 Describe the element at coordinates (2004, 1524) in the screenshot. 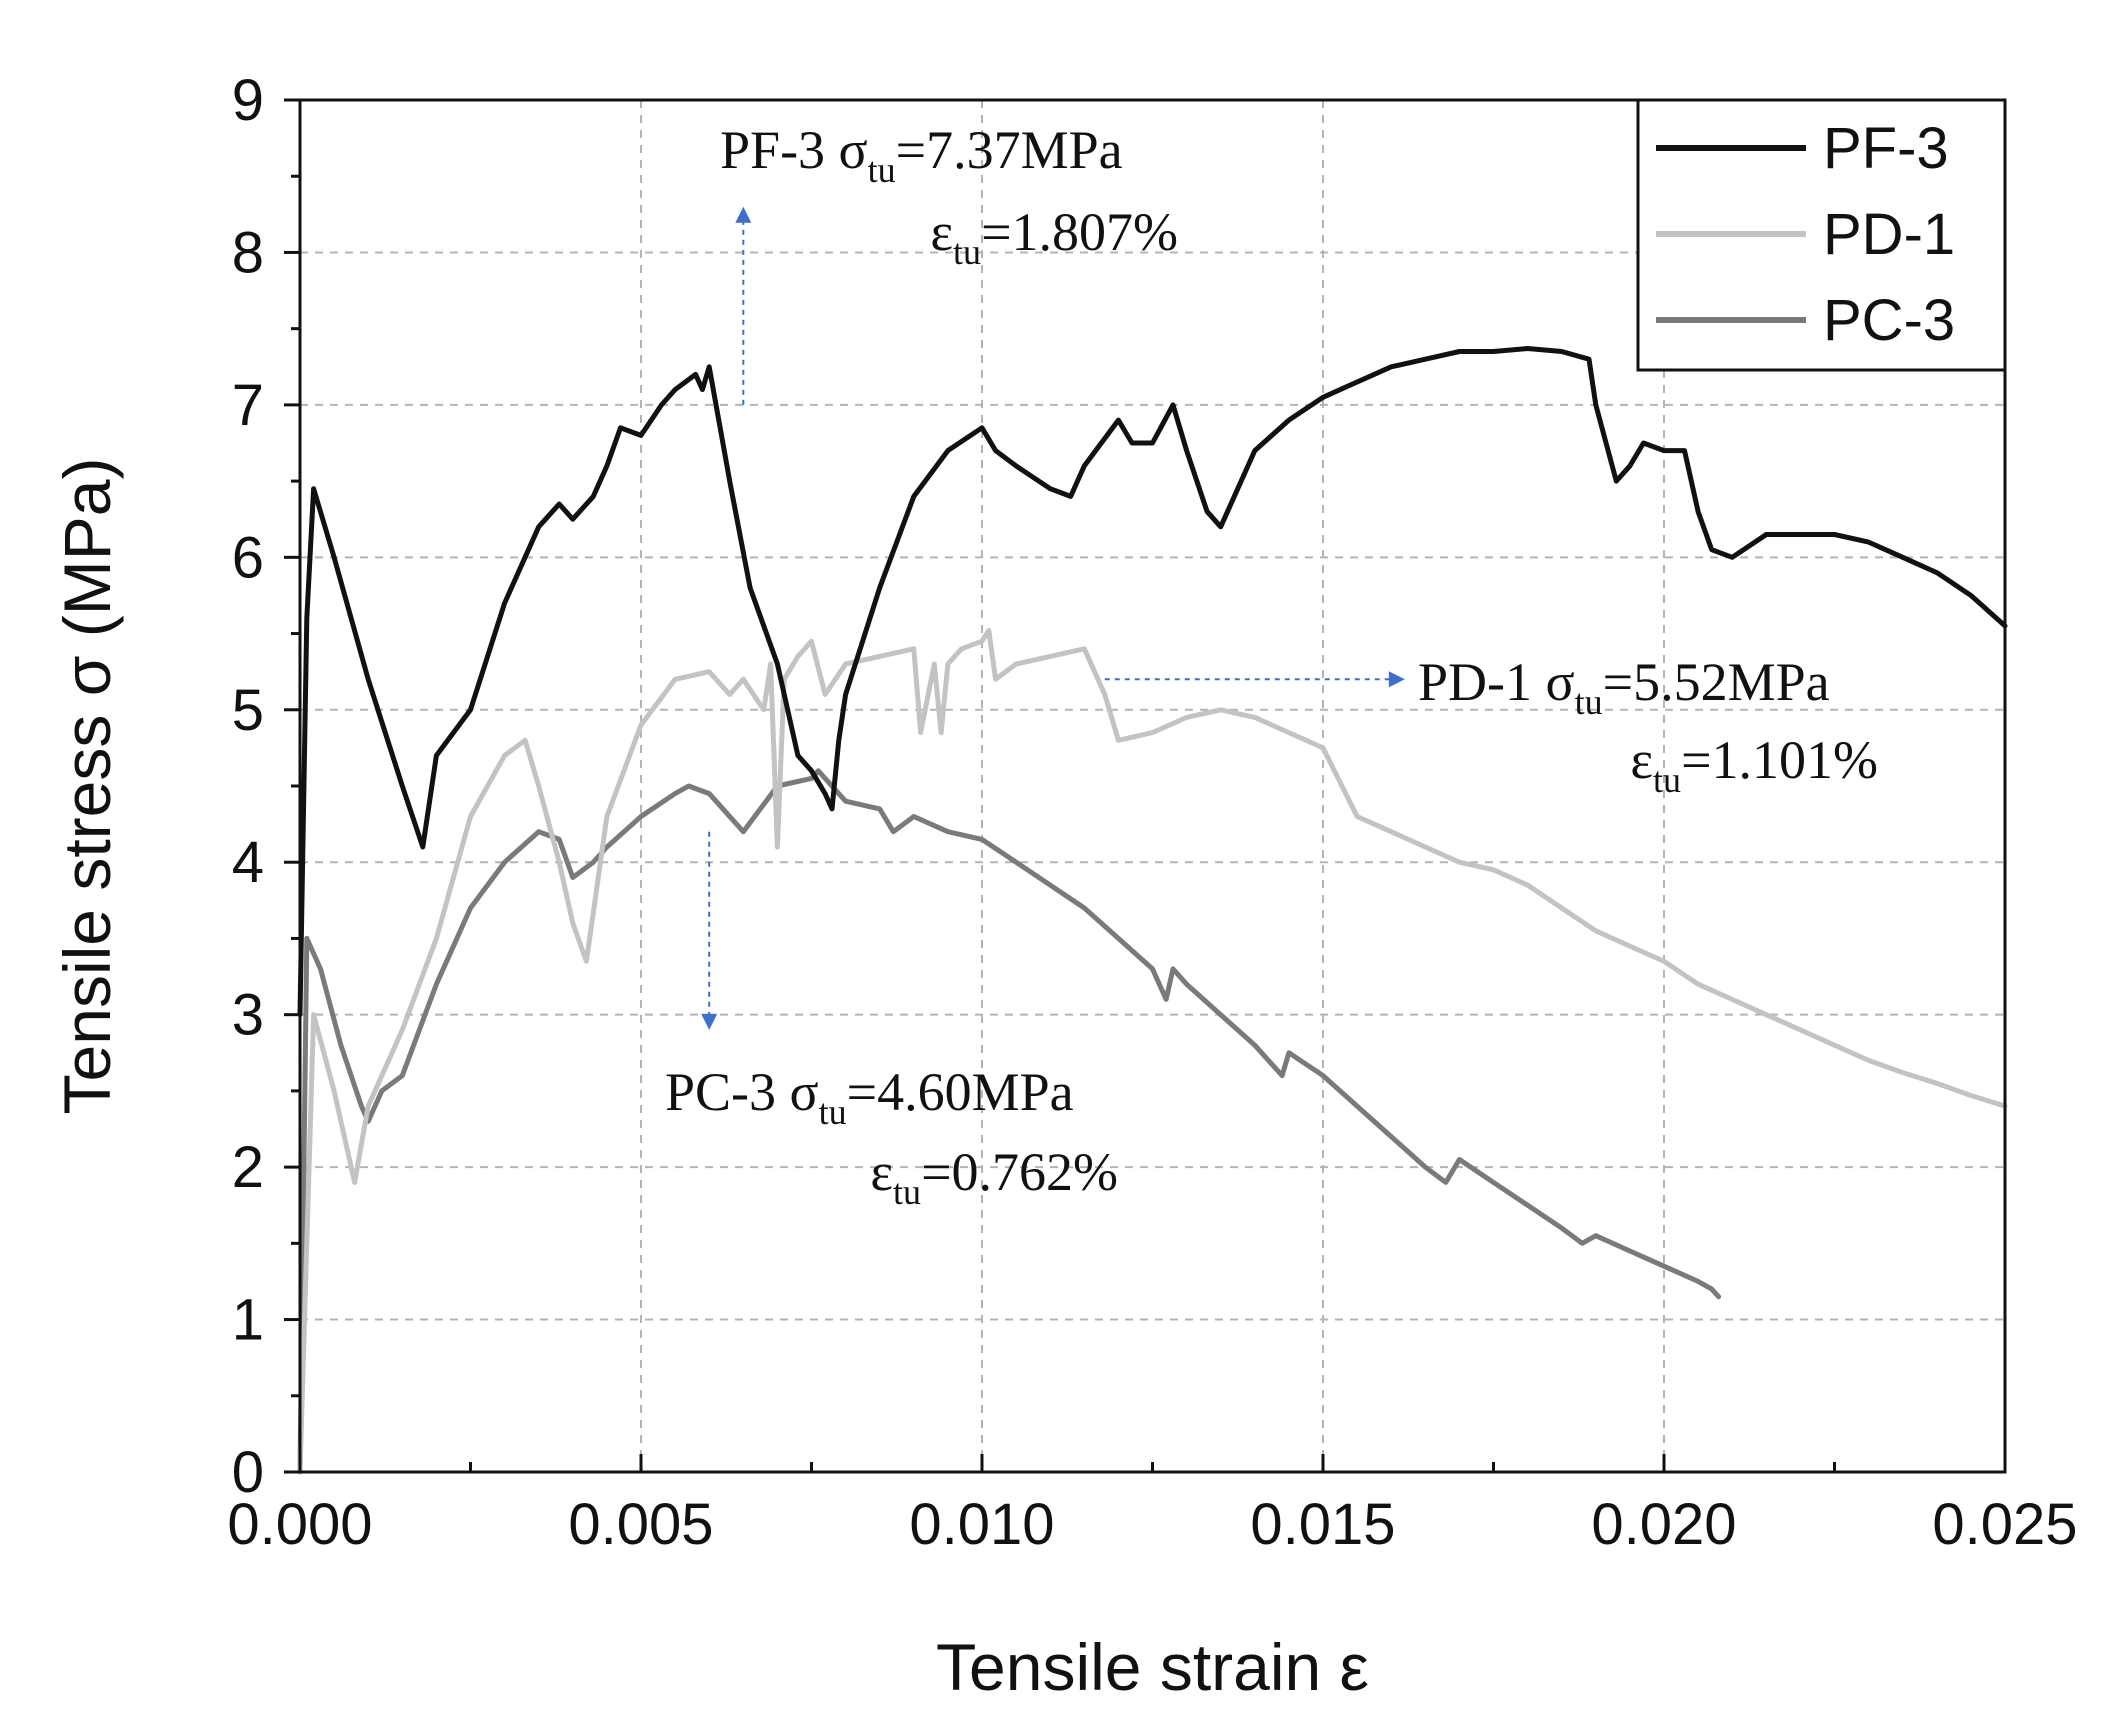

I see `x-tick-label: 0.025` at that location.